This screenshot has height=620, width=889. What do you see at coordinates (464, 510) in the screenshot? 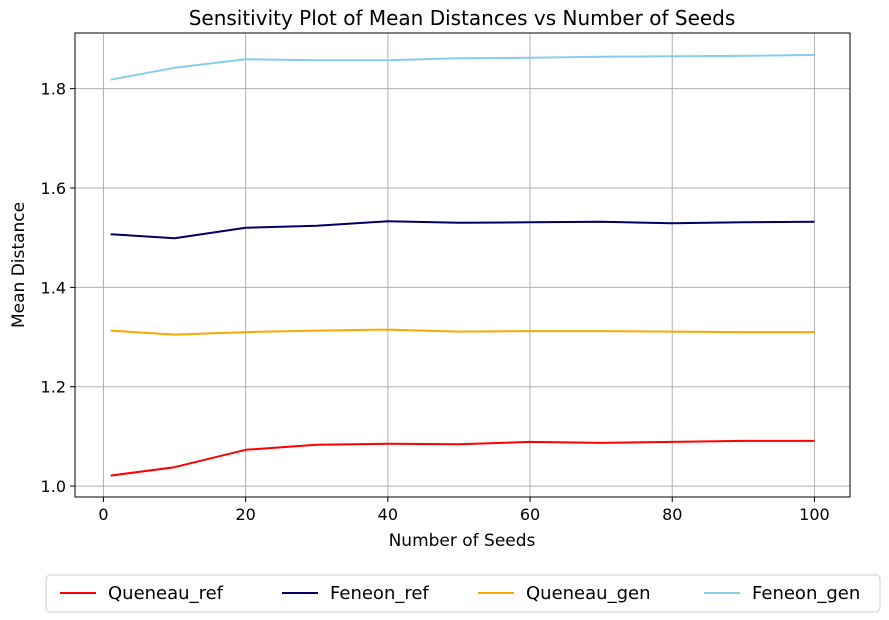
I see `x-axis: 0 20 40 60 80 100` at bounding box center [464, 510].